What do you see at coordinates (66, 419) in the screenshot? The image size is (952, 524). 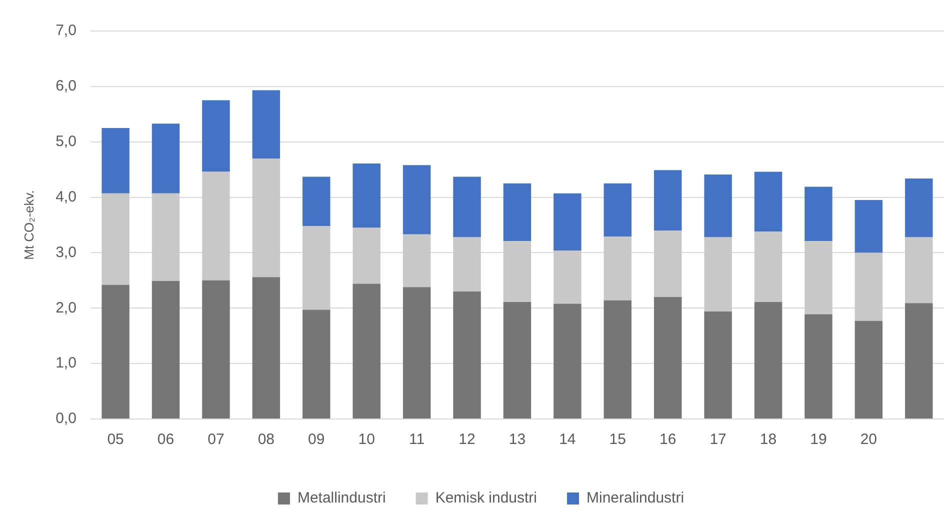 I see `y-tick-label: 0,0` at bounding box center [66, 419].